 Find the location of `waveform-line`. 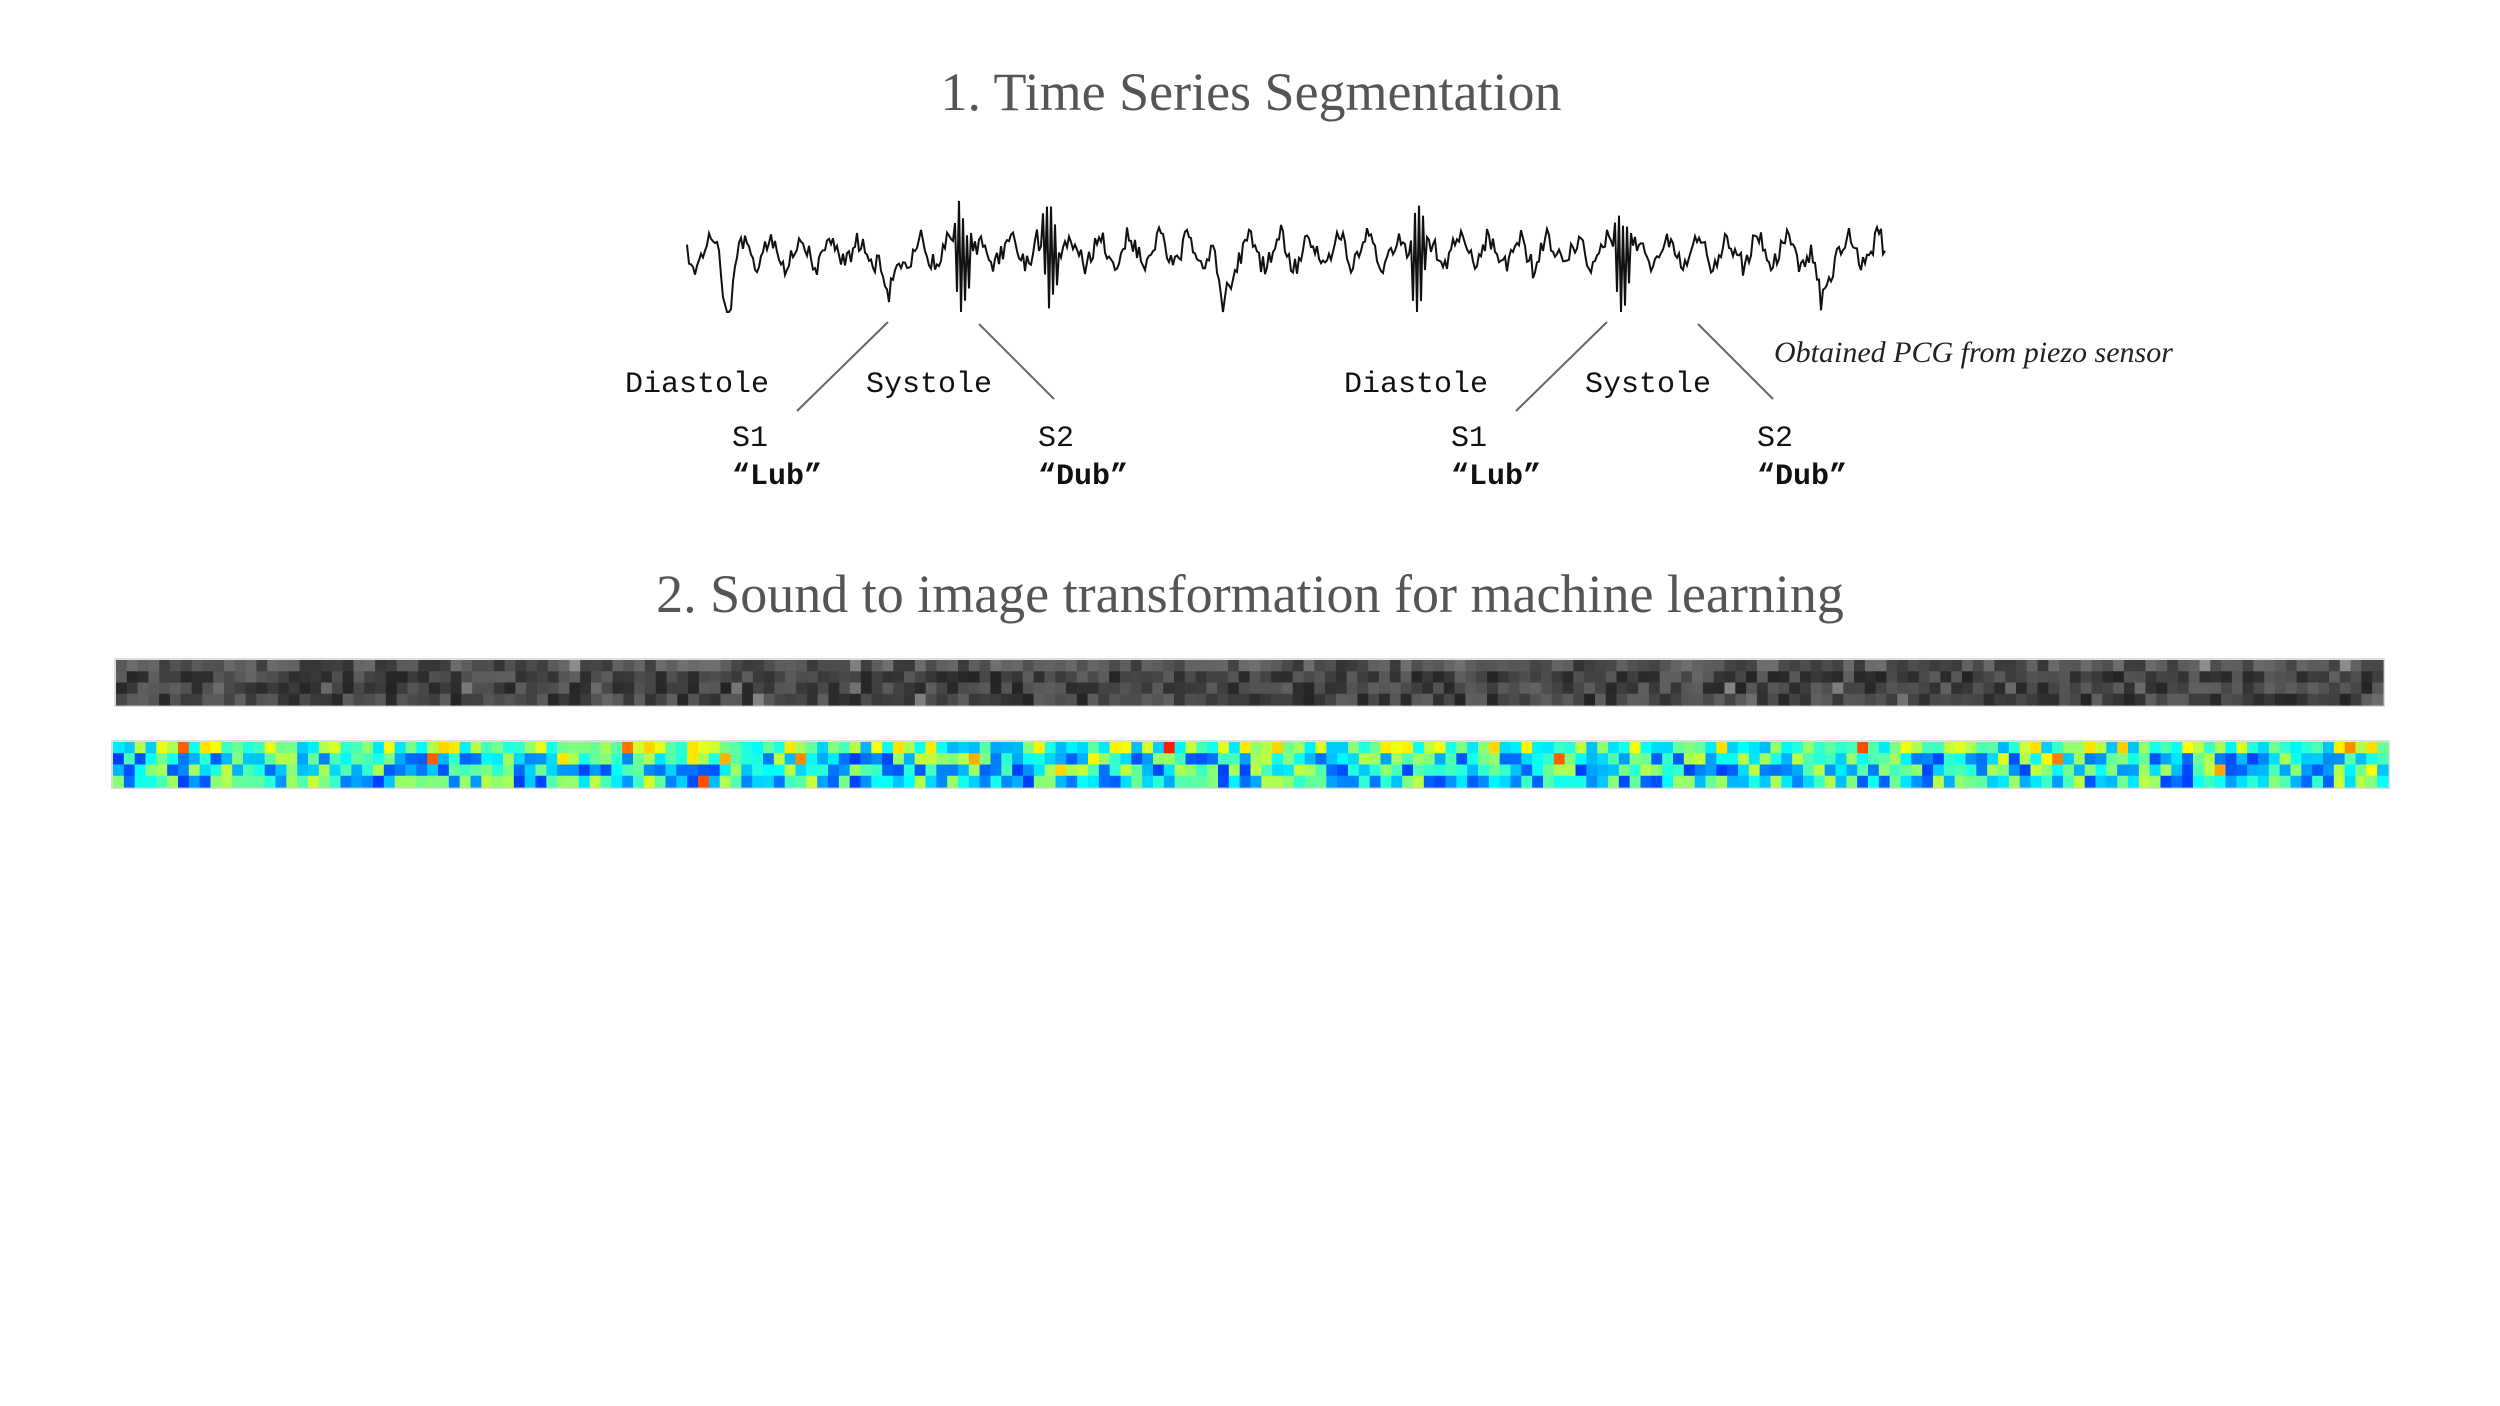

waveform-line is located at coordinates (1286, 256).